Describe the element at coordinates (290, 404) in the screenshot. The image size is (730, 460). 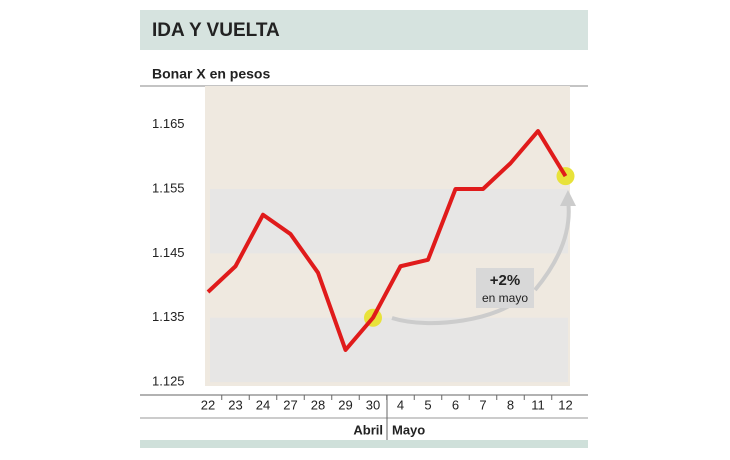
I see `x-tick-label: 27` at that location.